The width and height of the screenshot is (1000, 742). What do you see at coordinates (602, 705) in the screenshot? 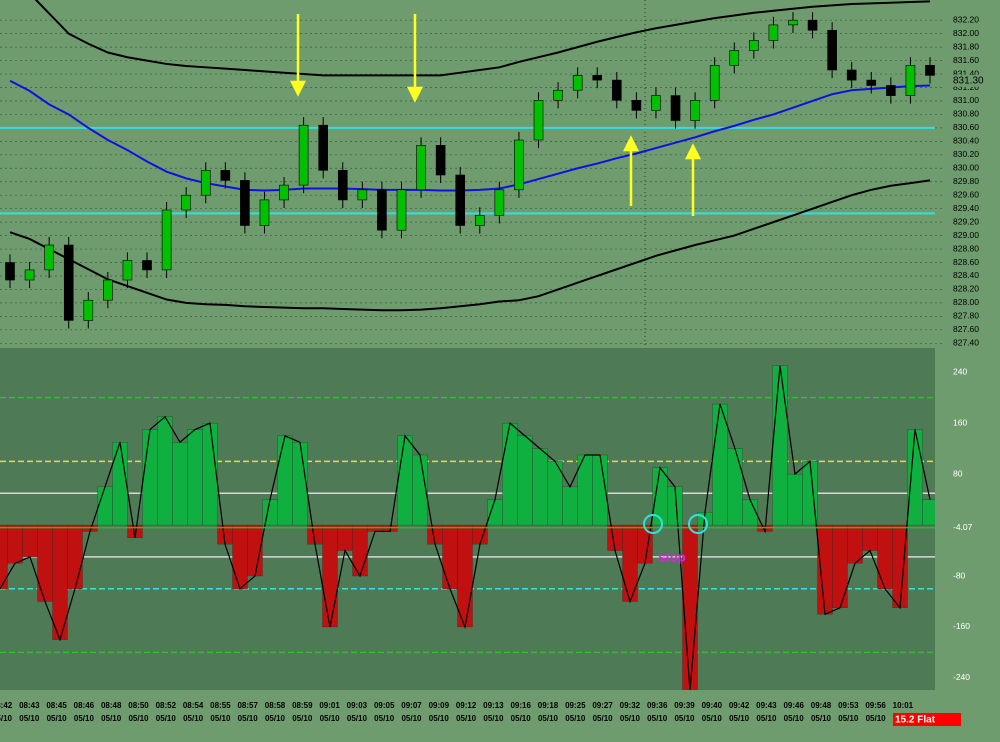
I see `x-tick-label: 09:27` at bounding box center [602, 705].